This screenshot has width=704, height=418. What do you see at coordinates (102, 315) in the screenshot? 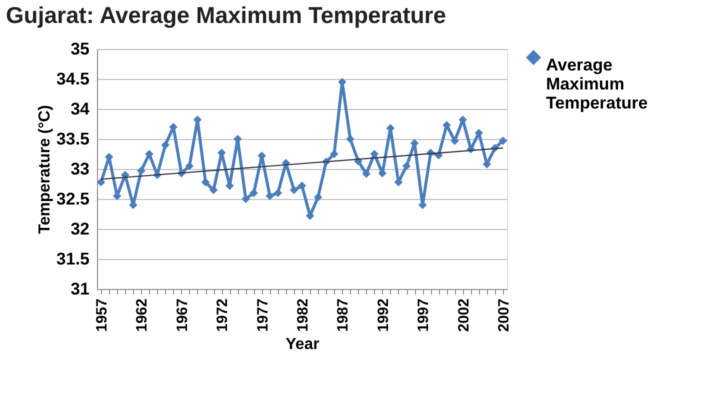
I see `x-tick-label: 1957` at bounding box center [102, 315].